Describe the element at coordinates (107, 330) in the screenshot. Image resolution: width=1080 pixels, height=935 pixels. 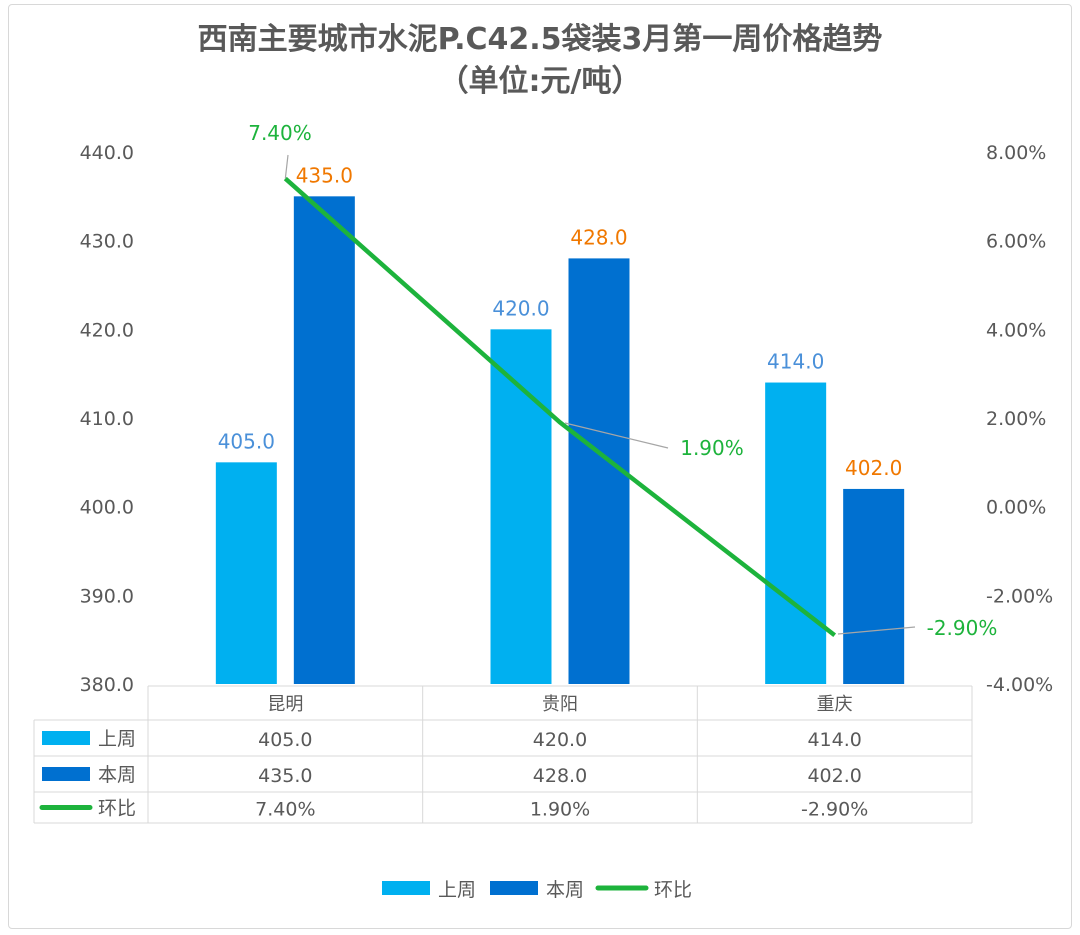
I see `y-left-tick-label: 420.0` at that location.